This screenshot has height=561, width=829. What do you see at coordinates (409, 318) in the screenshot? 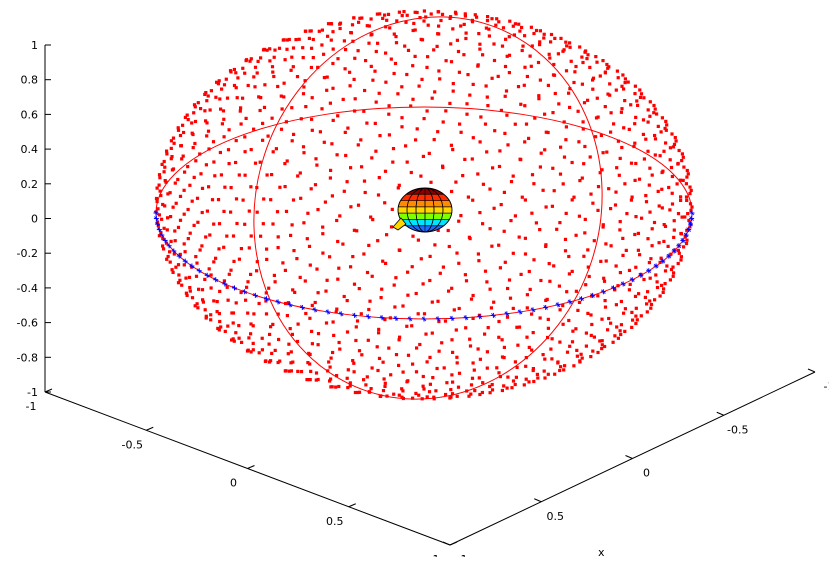
I see `equator-marker` at bounding box center [409, 318].